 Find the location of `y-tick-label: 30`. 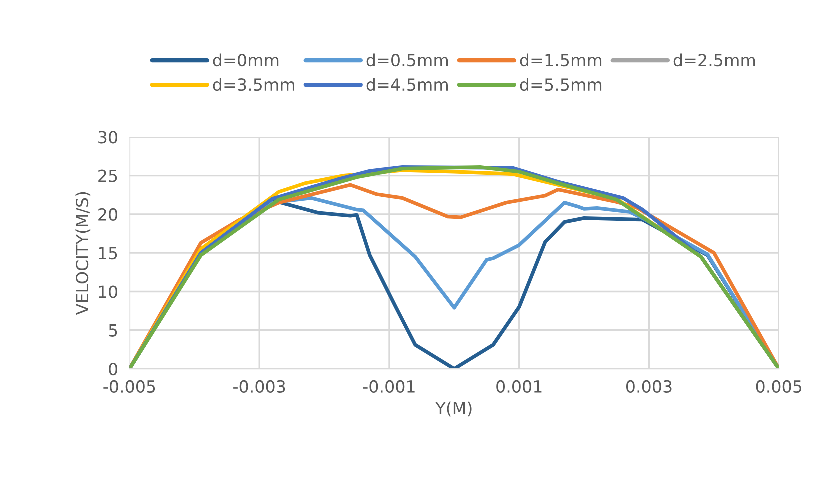

y-tick-label: 30 is located at coordinates (108, 137).